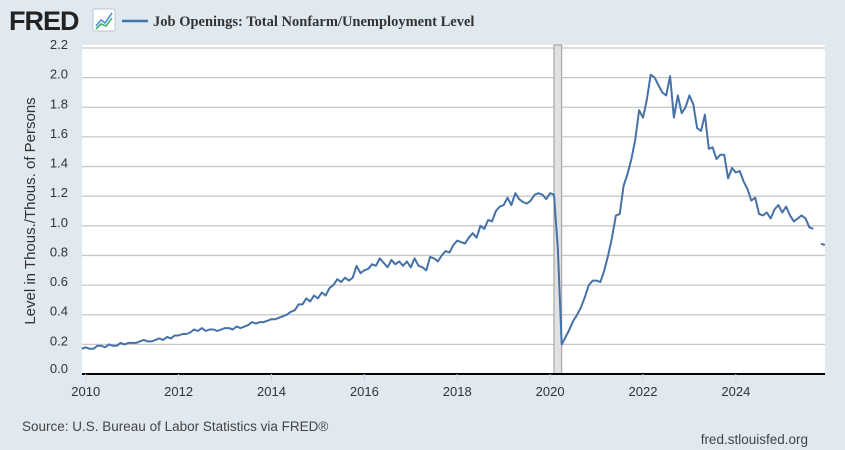 This screenshot has height=450, width=845. Describe the element at coordinates (85, 391) in the screenshot. I see `x-tick-label: 2010` at that location.